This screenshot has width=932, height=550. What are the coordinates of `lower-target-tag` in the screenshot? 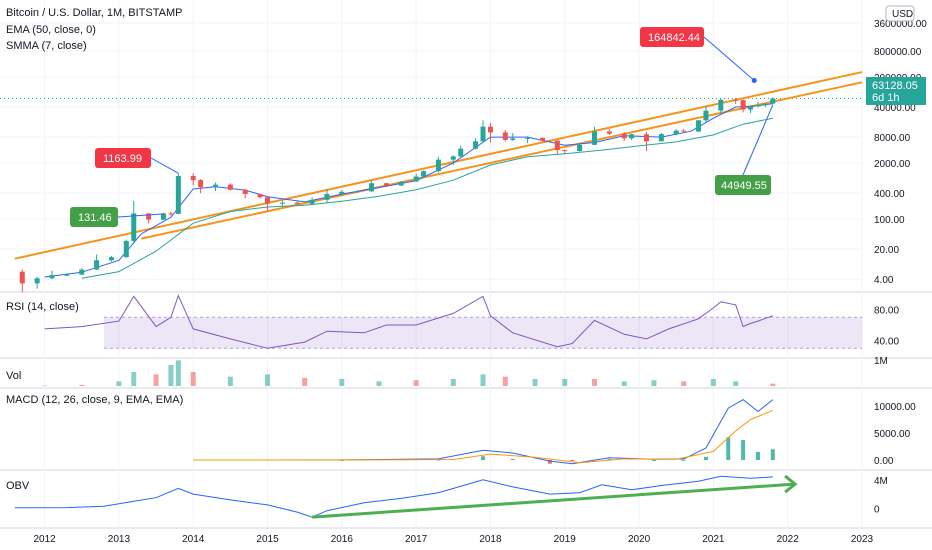 It's located at (743, 185).